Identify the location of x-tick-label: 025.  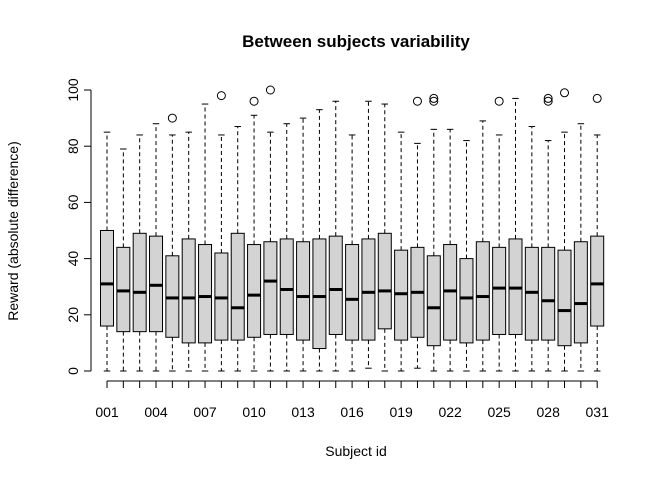
(499, 412).